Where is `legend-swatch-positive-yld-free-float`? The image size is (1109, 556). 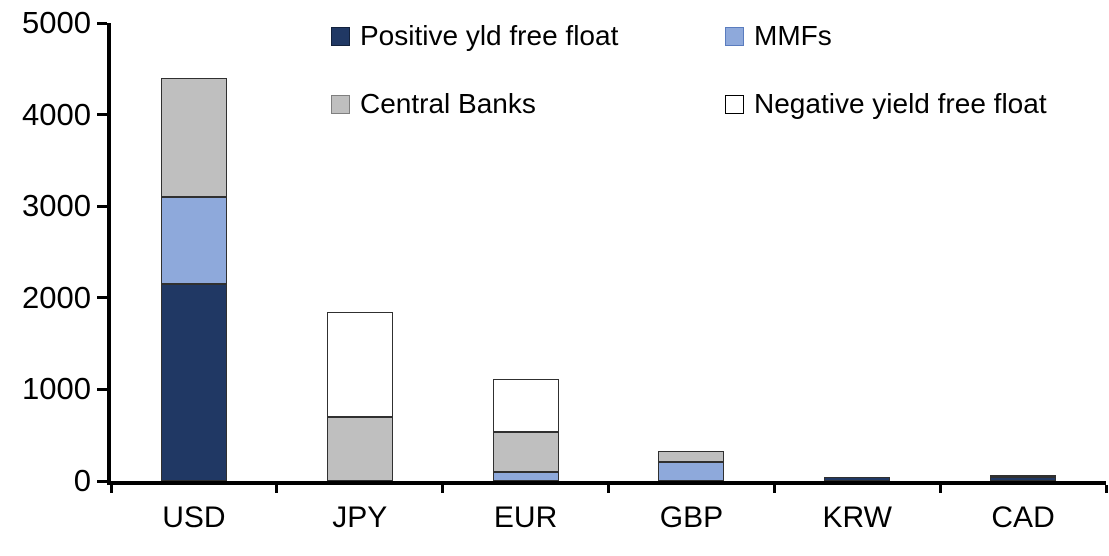
legend-swatch-positive-yld-free-float is located at coordinates (340, 36).